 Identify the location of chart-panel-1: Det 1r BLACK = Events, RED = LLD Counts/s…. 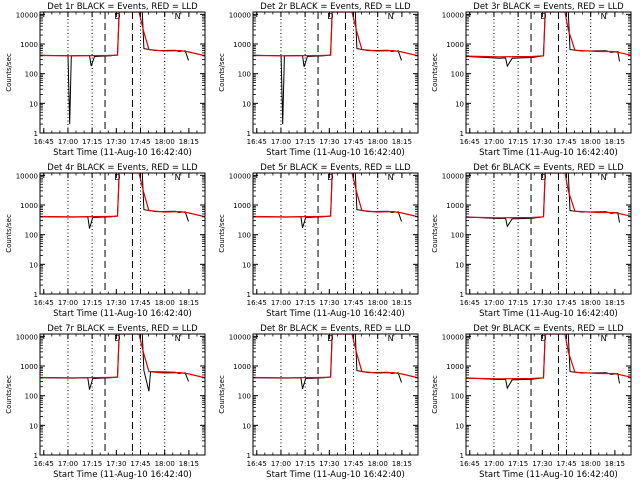
(105, 80).